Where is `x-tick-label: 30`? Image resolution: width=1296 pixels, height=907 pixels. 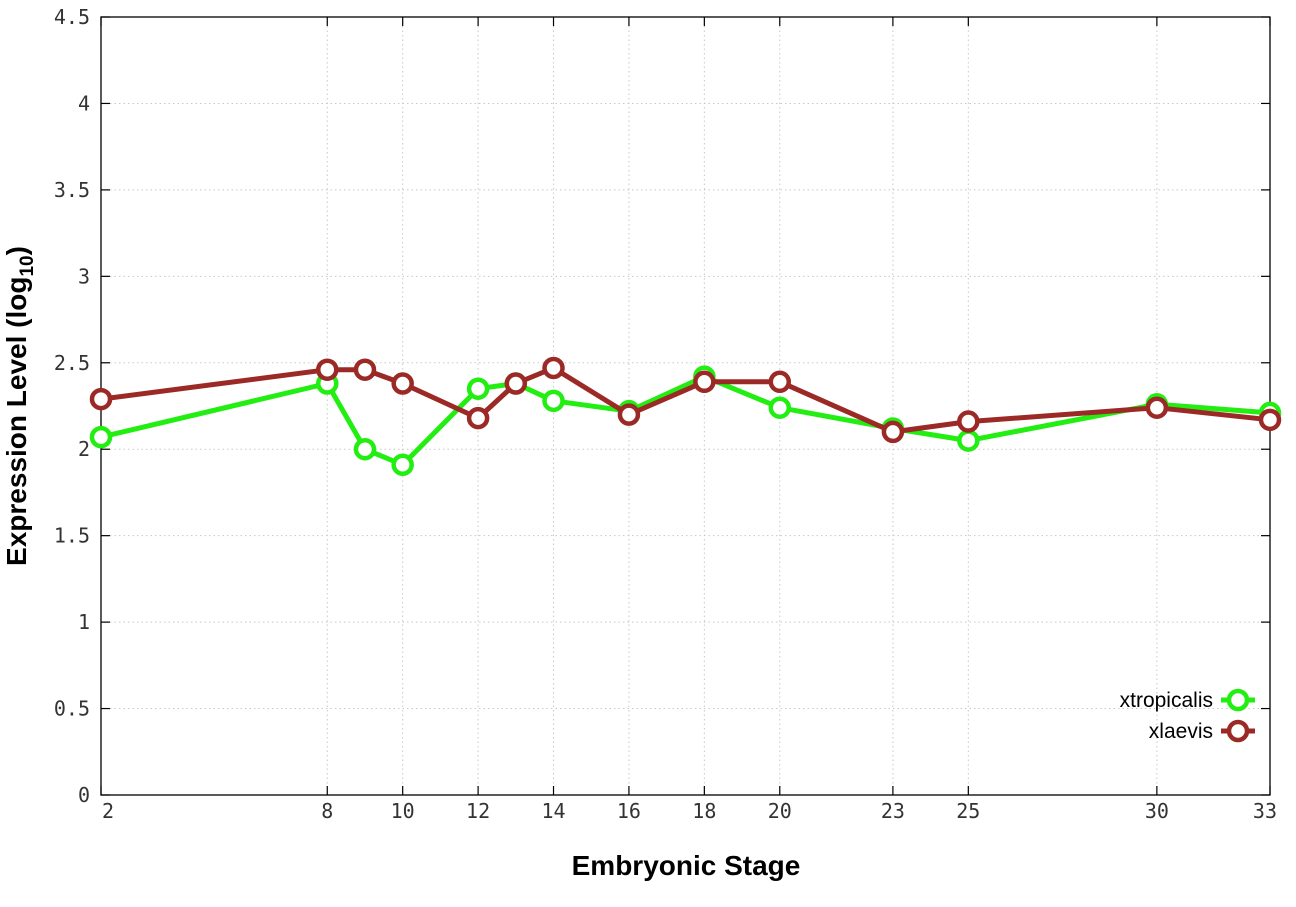
x-tick-label: 30 is located at coordinates (1157, 811).